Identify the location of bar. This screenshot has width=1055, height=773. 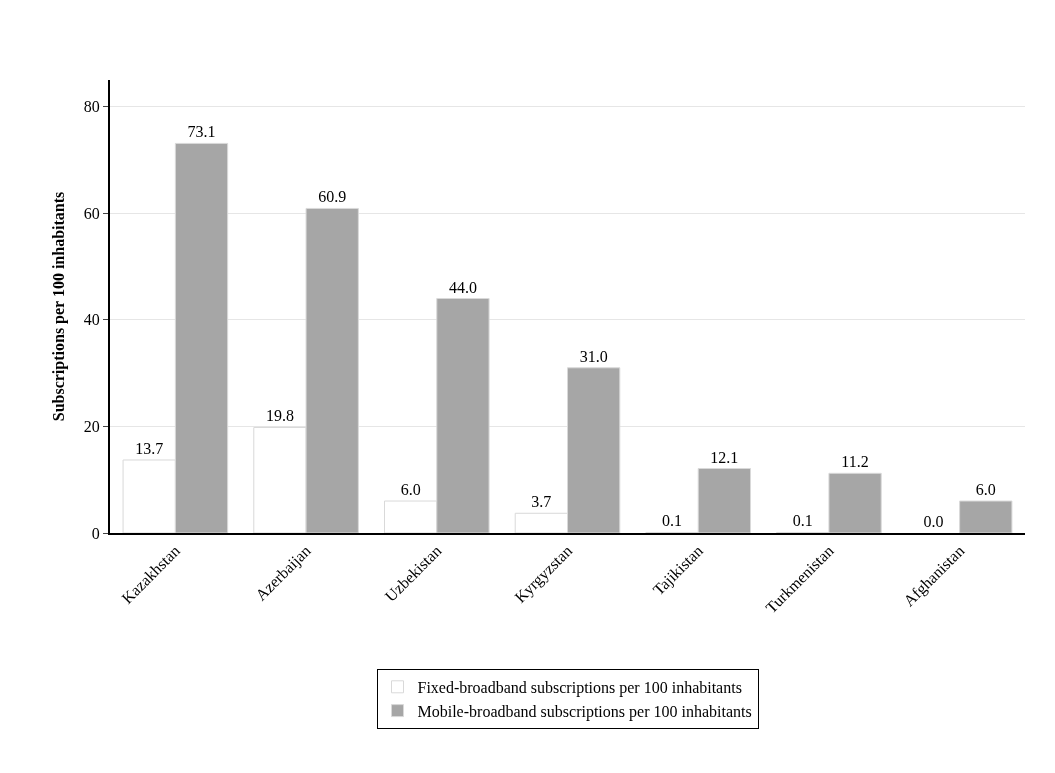
(986, 516).